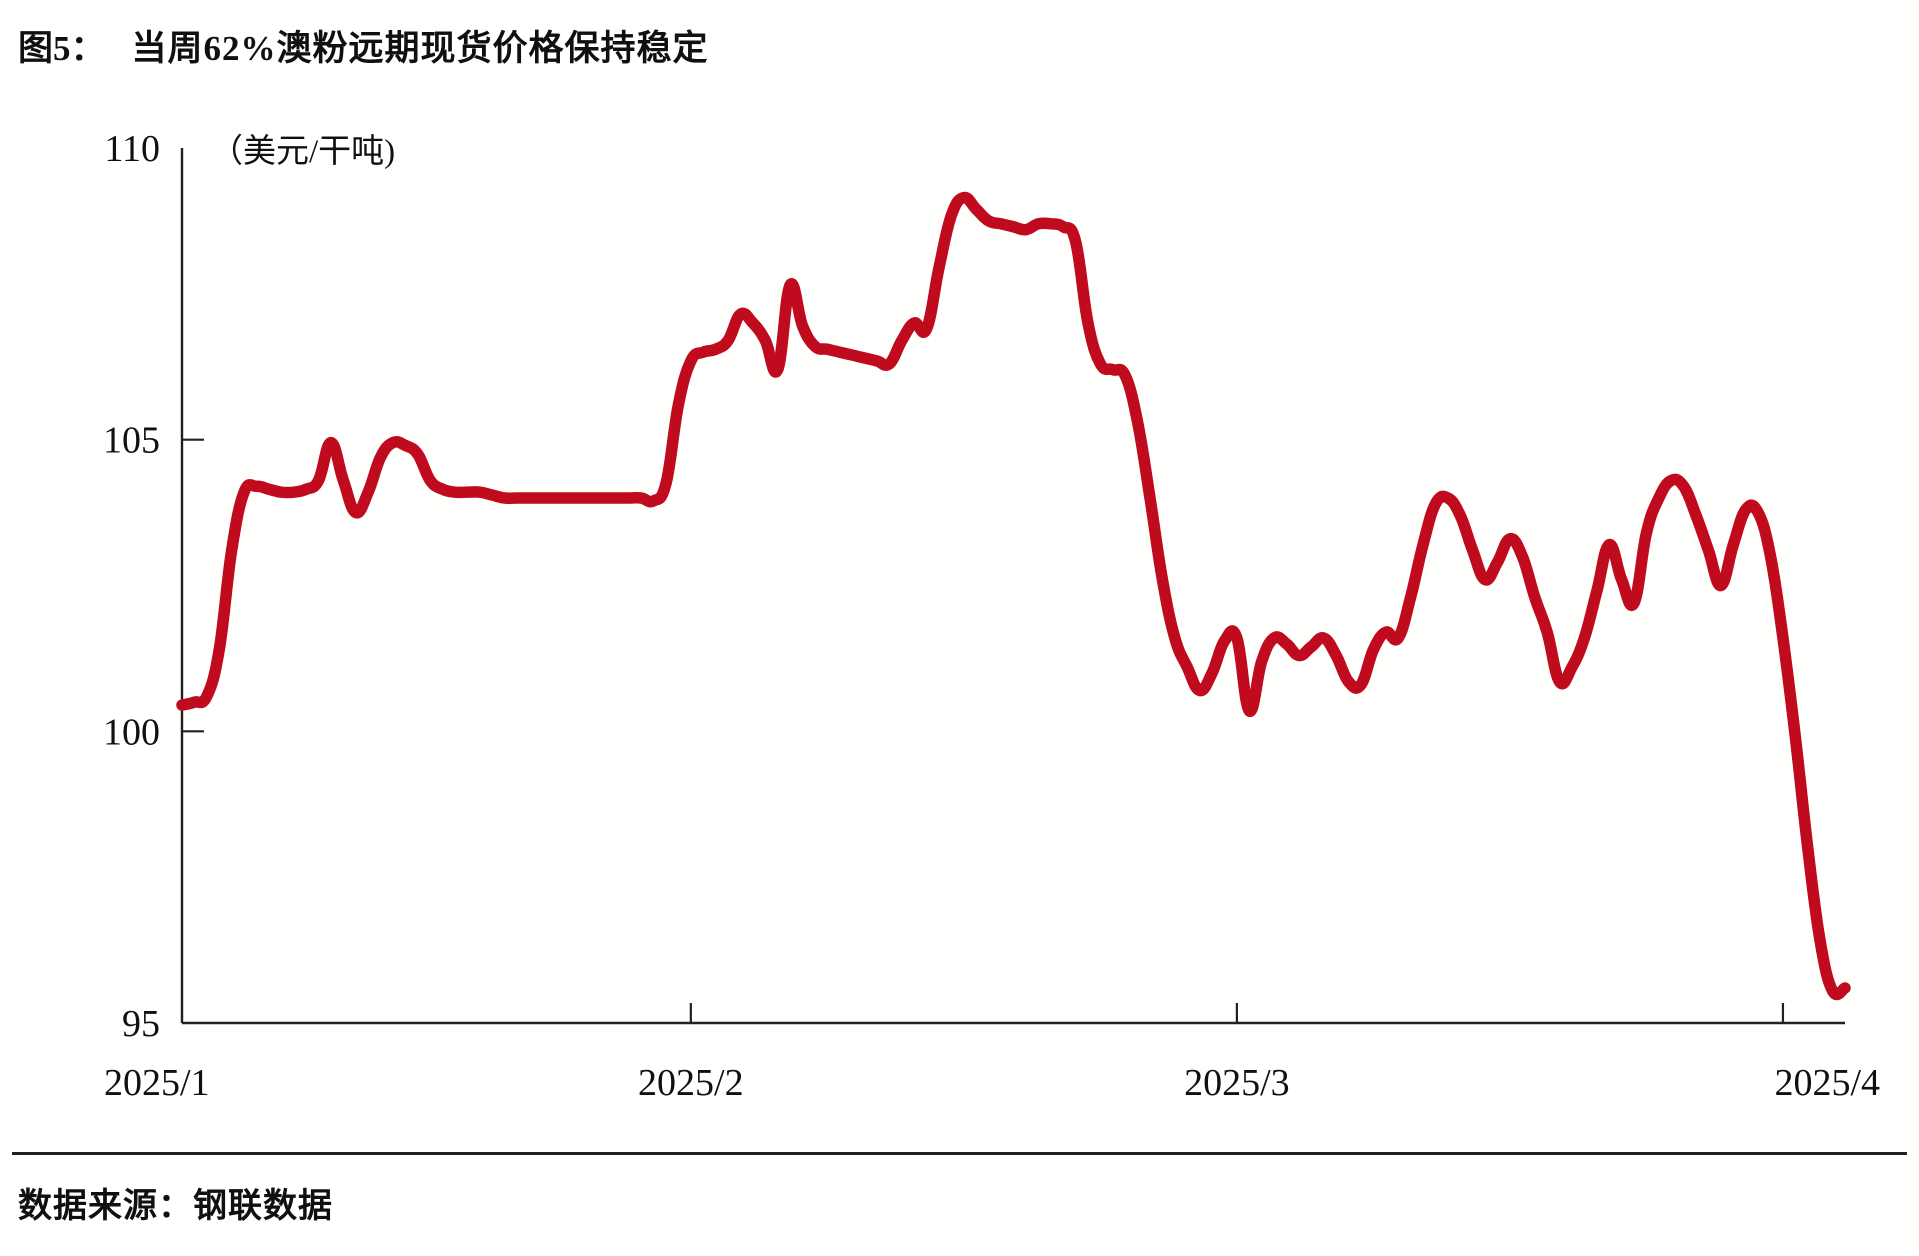  I want to click on footer-divider, so click(959, 1153).